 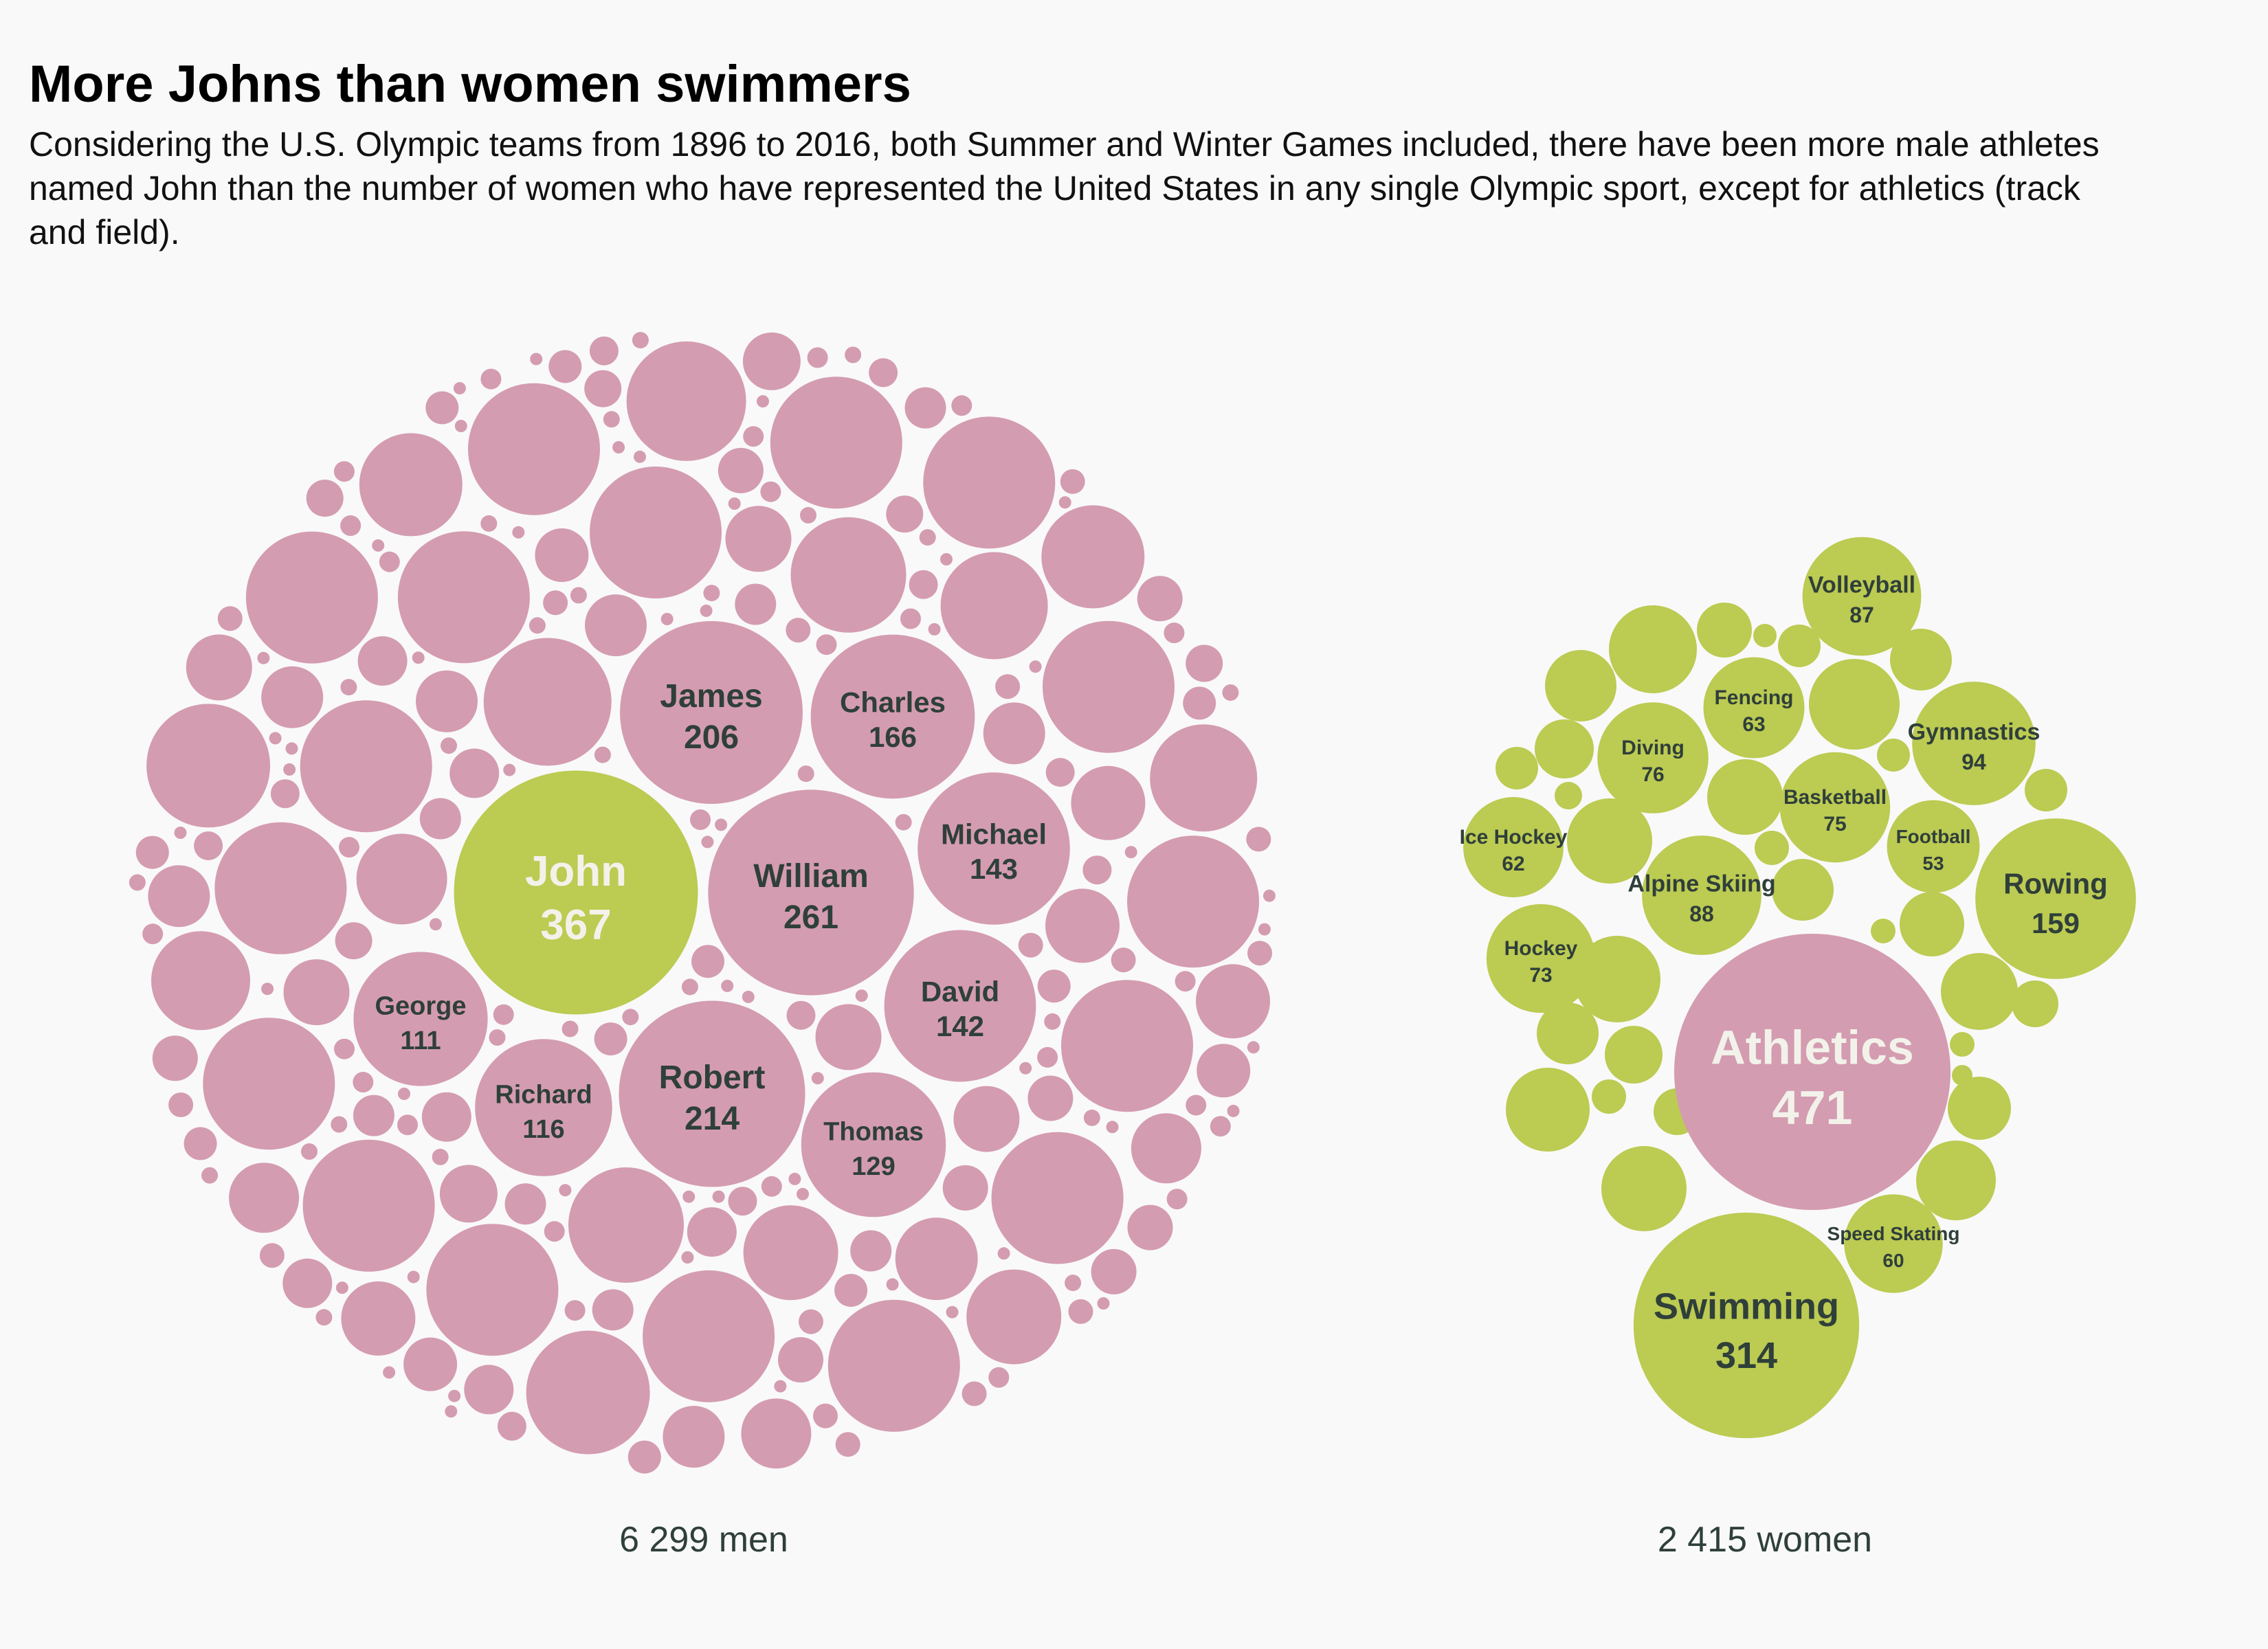 I want to click on bubble-value-rowing: 159, so click(x=2056, y=923).